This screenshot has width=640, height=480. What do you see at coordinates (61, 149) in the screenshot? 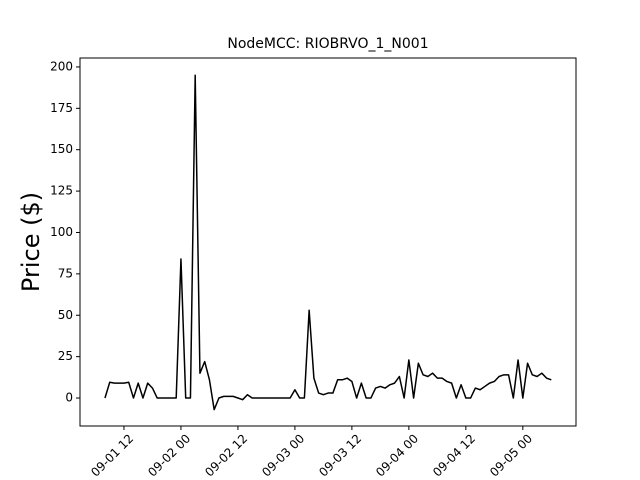
I see `y-tick-label: 150` at bounding box center [61, 149].